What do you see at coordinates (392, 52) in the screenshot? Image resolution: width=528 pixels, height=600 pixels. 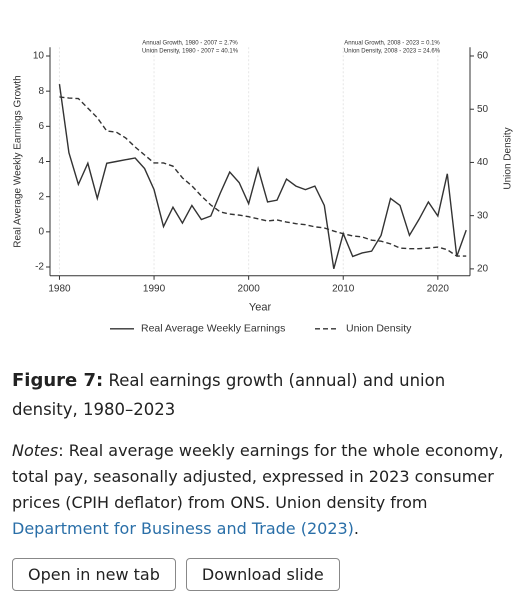 I see `annotation: Union Density, 2008 - 2023 = 24.6%` at bounding box center [392, 52].